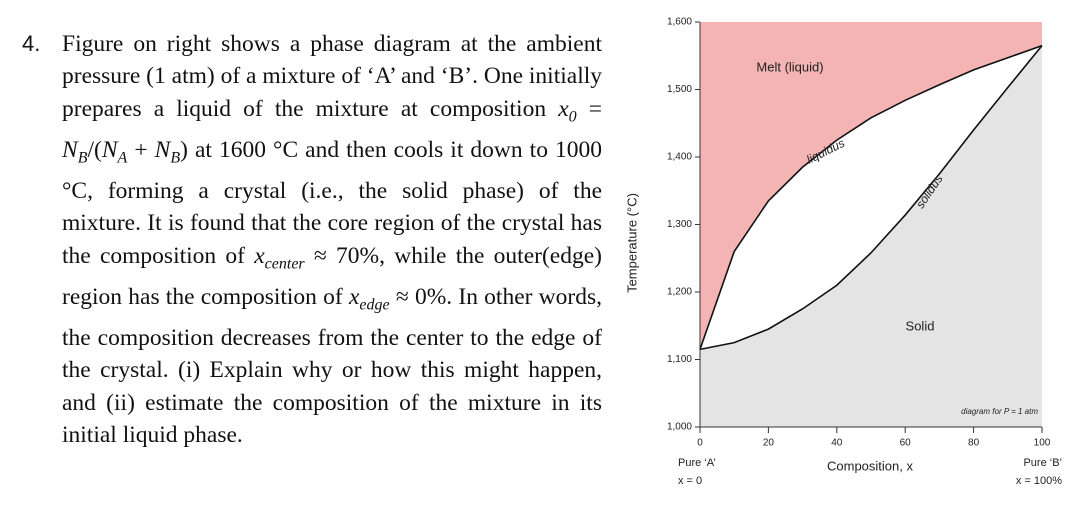  What do you see at coordinates (870, 465) in the screenshot?
I see `x-axis-label: Composition, x` at bounding box center [870, 465].